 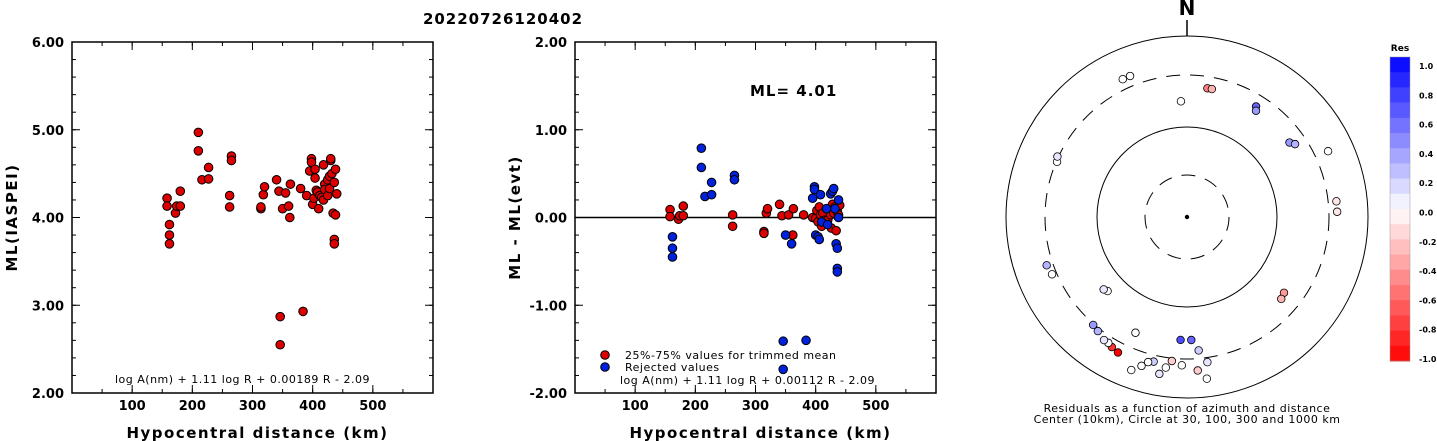 I want to click on colorbar-frame, so click(x=1400, y=209).